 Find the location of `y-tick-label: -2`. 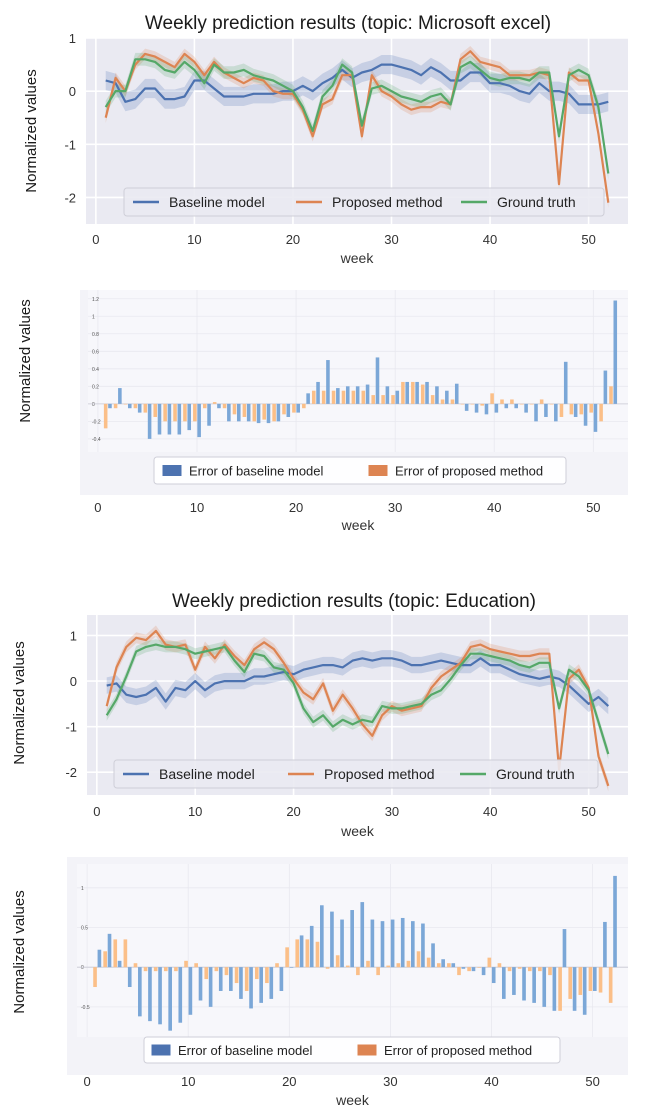

y-tick-label: -2 is located at coordinates (70, 197).